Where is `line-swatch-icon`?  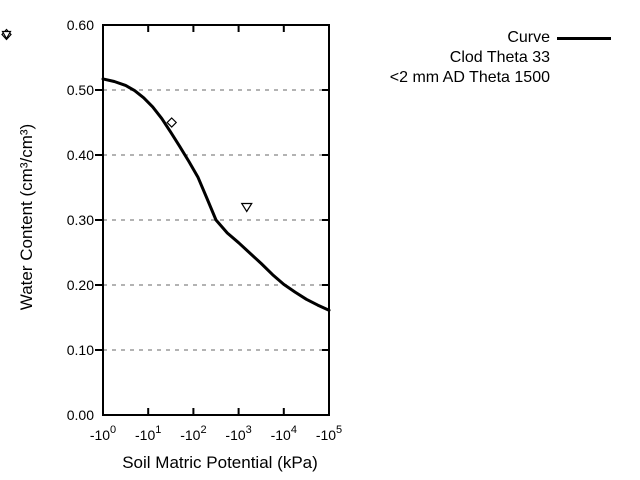 line-swatch-icon is located at coordinates (584, 38).